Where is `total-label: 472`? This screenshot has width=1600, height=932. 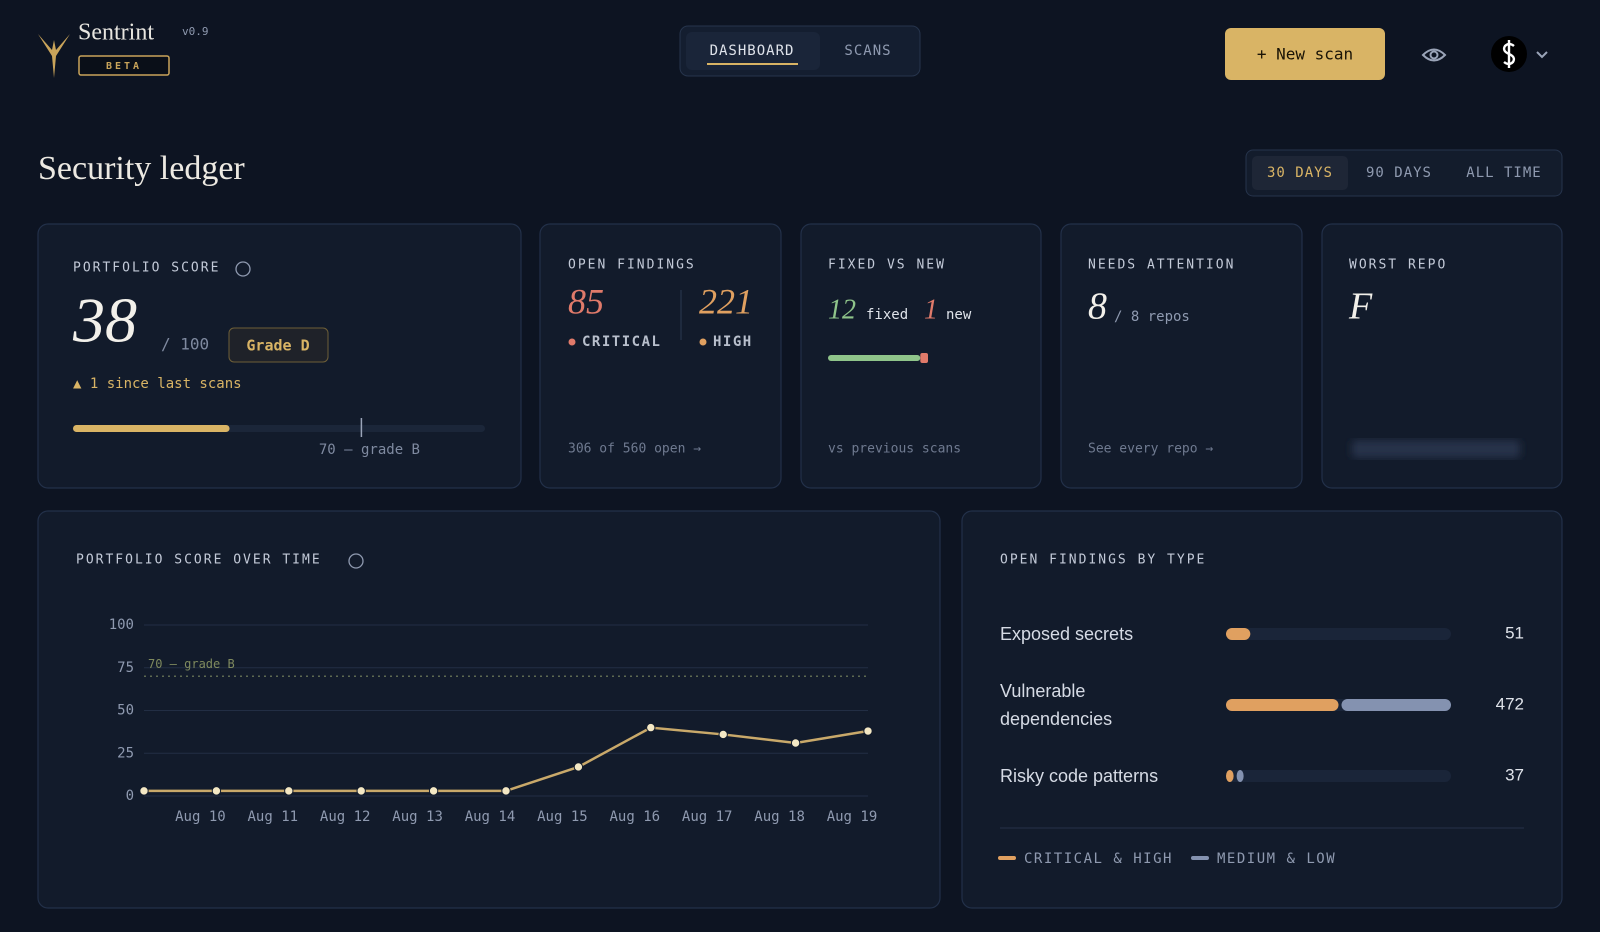 total-label: 472 is located at coordinates (1510, 703).